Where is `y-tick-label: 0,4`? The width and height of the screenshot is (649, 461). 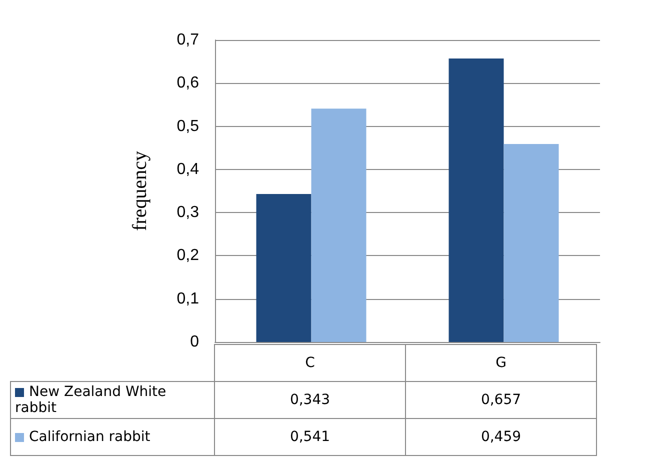
y-tick-label: 0,4 is located at coordinates (188, 169).